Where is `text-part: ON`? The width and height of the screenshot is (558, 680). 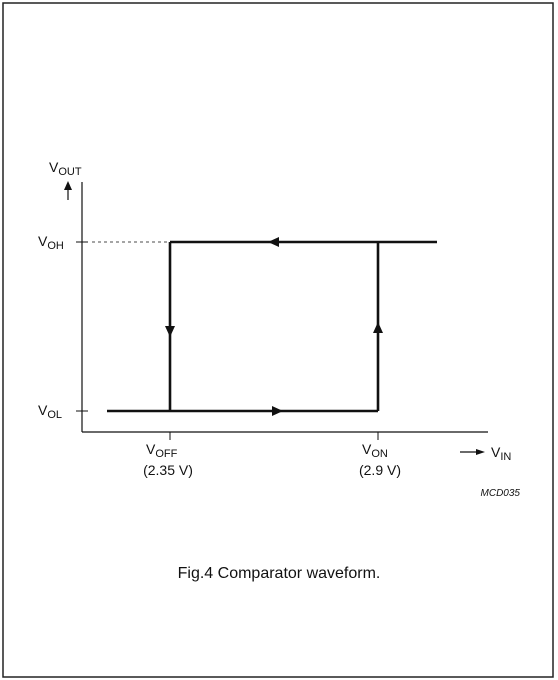
text-part: ON is located at coordinates (379, 454).